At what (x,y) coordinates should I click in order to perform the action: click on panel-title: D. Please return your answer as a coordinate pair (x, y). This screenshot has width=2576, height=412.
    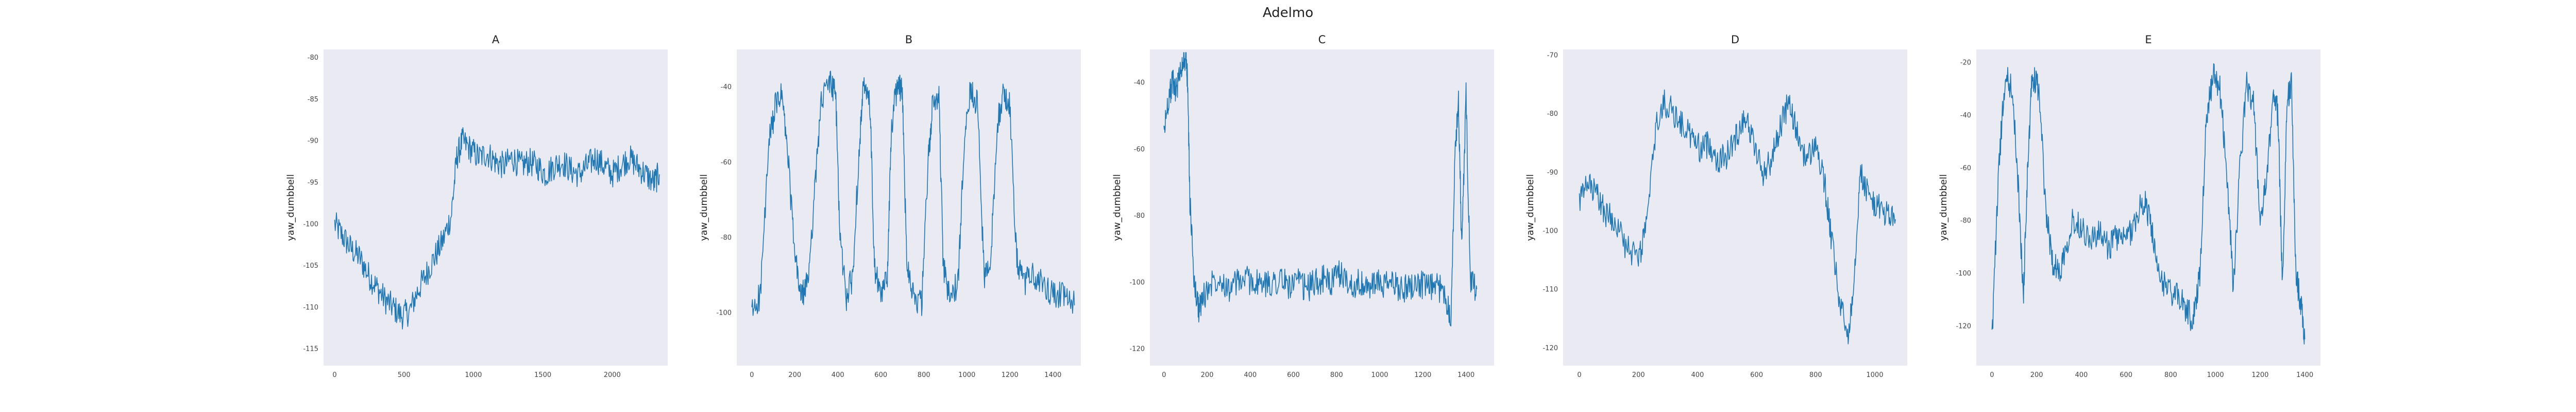
    Looking at the image, I should click on (1735, 39).